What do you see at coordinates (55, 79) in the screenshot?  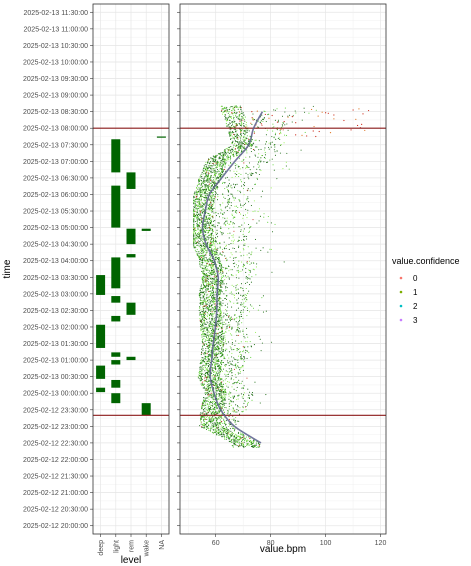 I see `y-tick-label: 2025-02-13 09:30:00` at bounding box center [55, 79].